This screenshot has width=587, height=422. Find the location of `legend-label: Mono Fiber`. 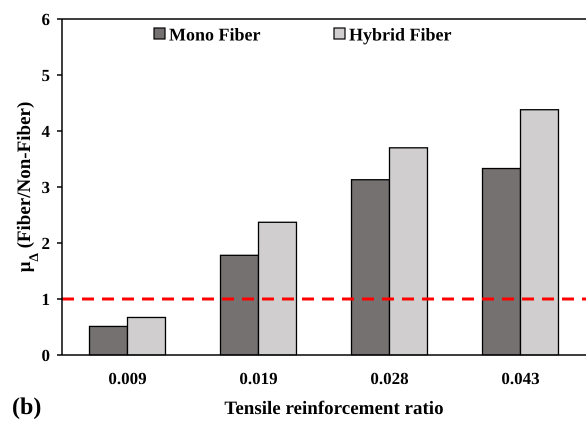

legend-label: Mono Fiber is located at coordinates (214, 34).